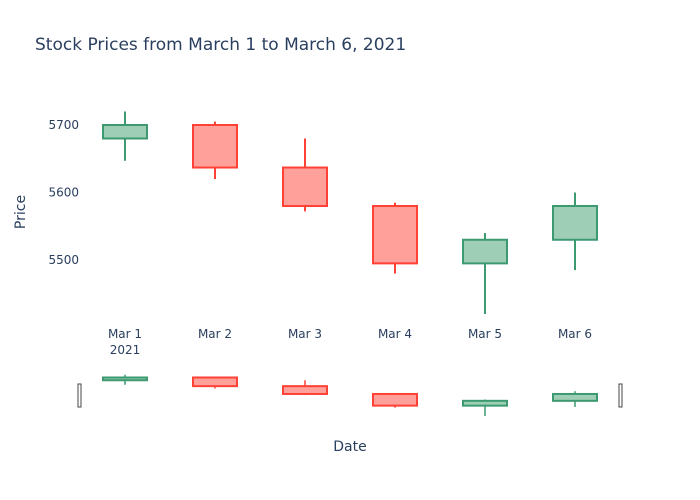 The width and height of the screenshot is (700, 500). I want to click on x-tick-label: Mar 2, so click(215, 334).